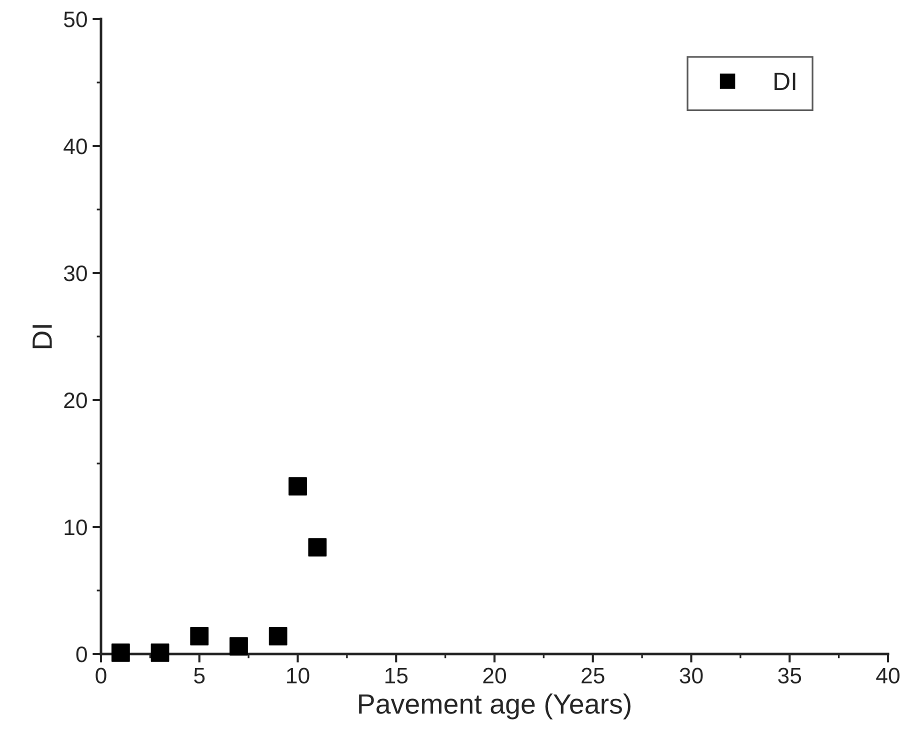  I want to click on x-tick-label: 40, so click(888, 676).